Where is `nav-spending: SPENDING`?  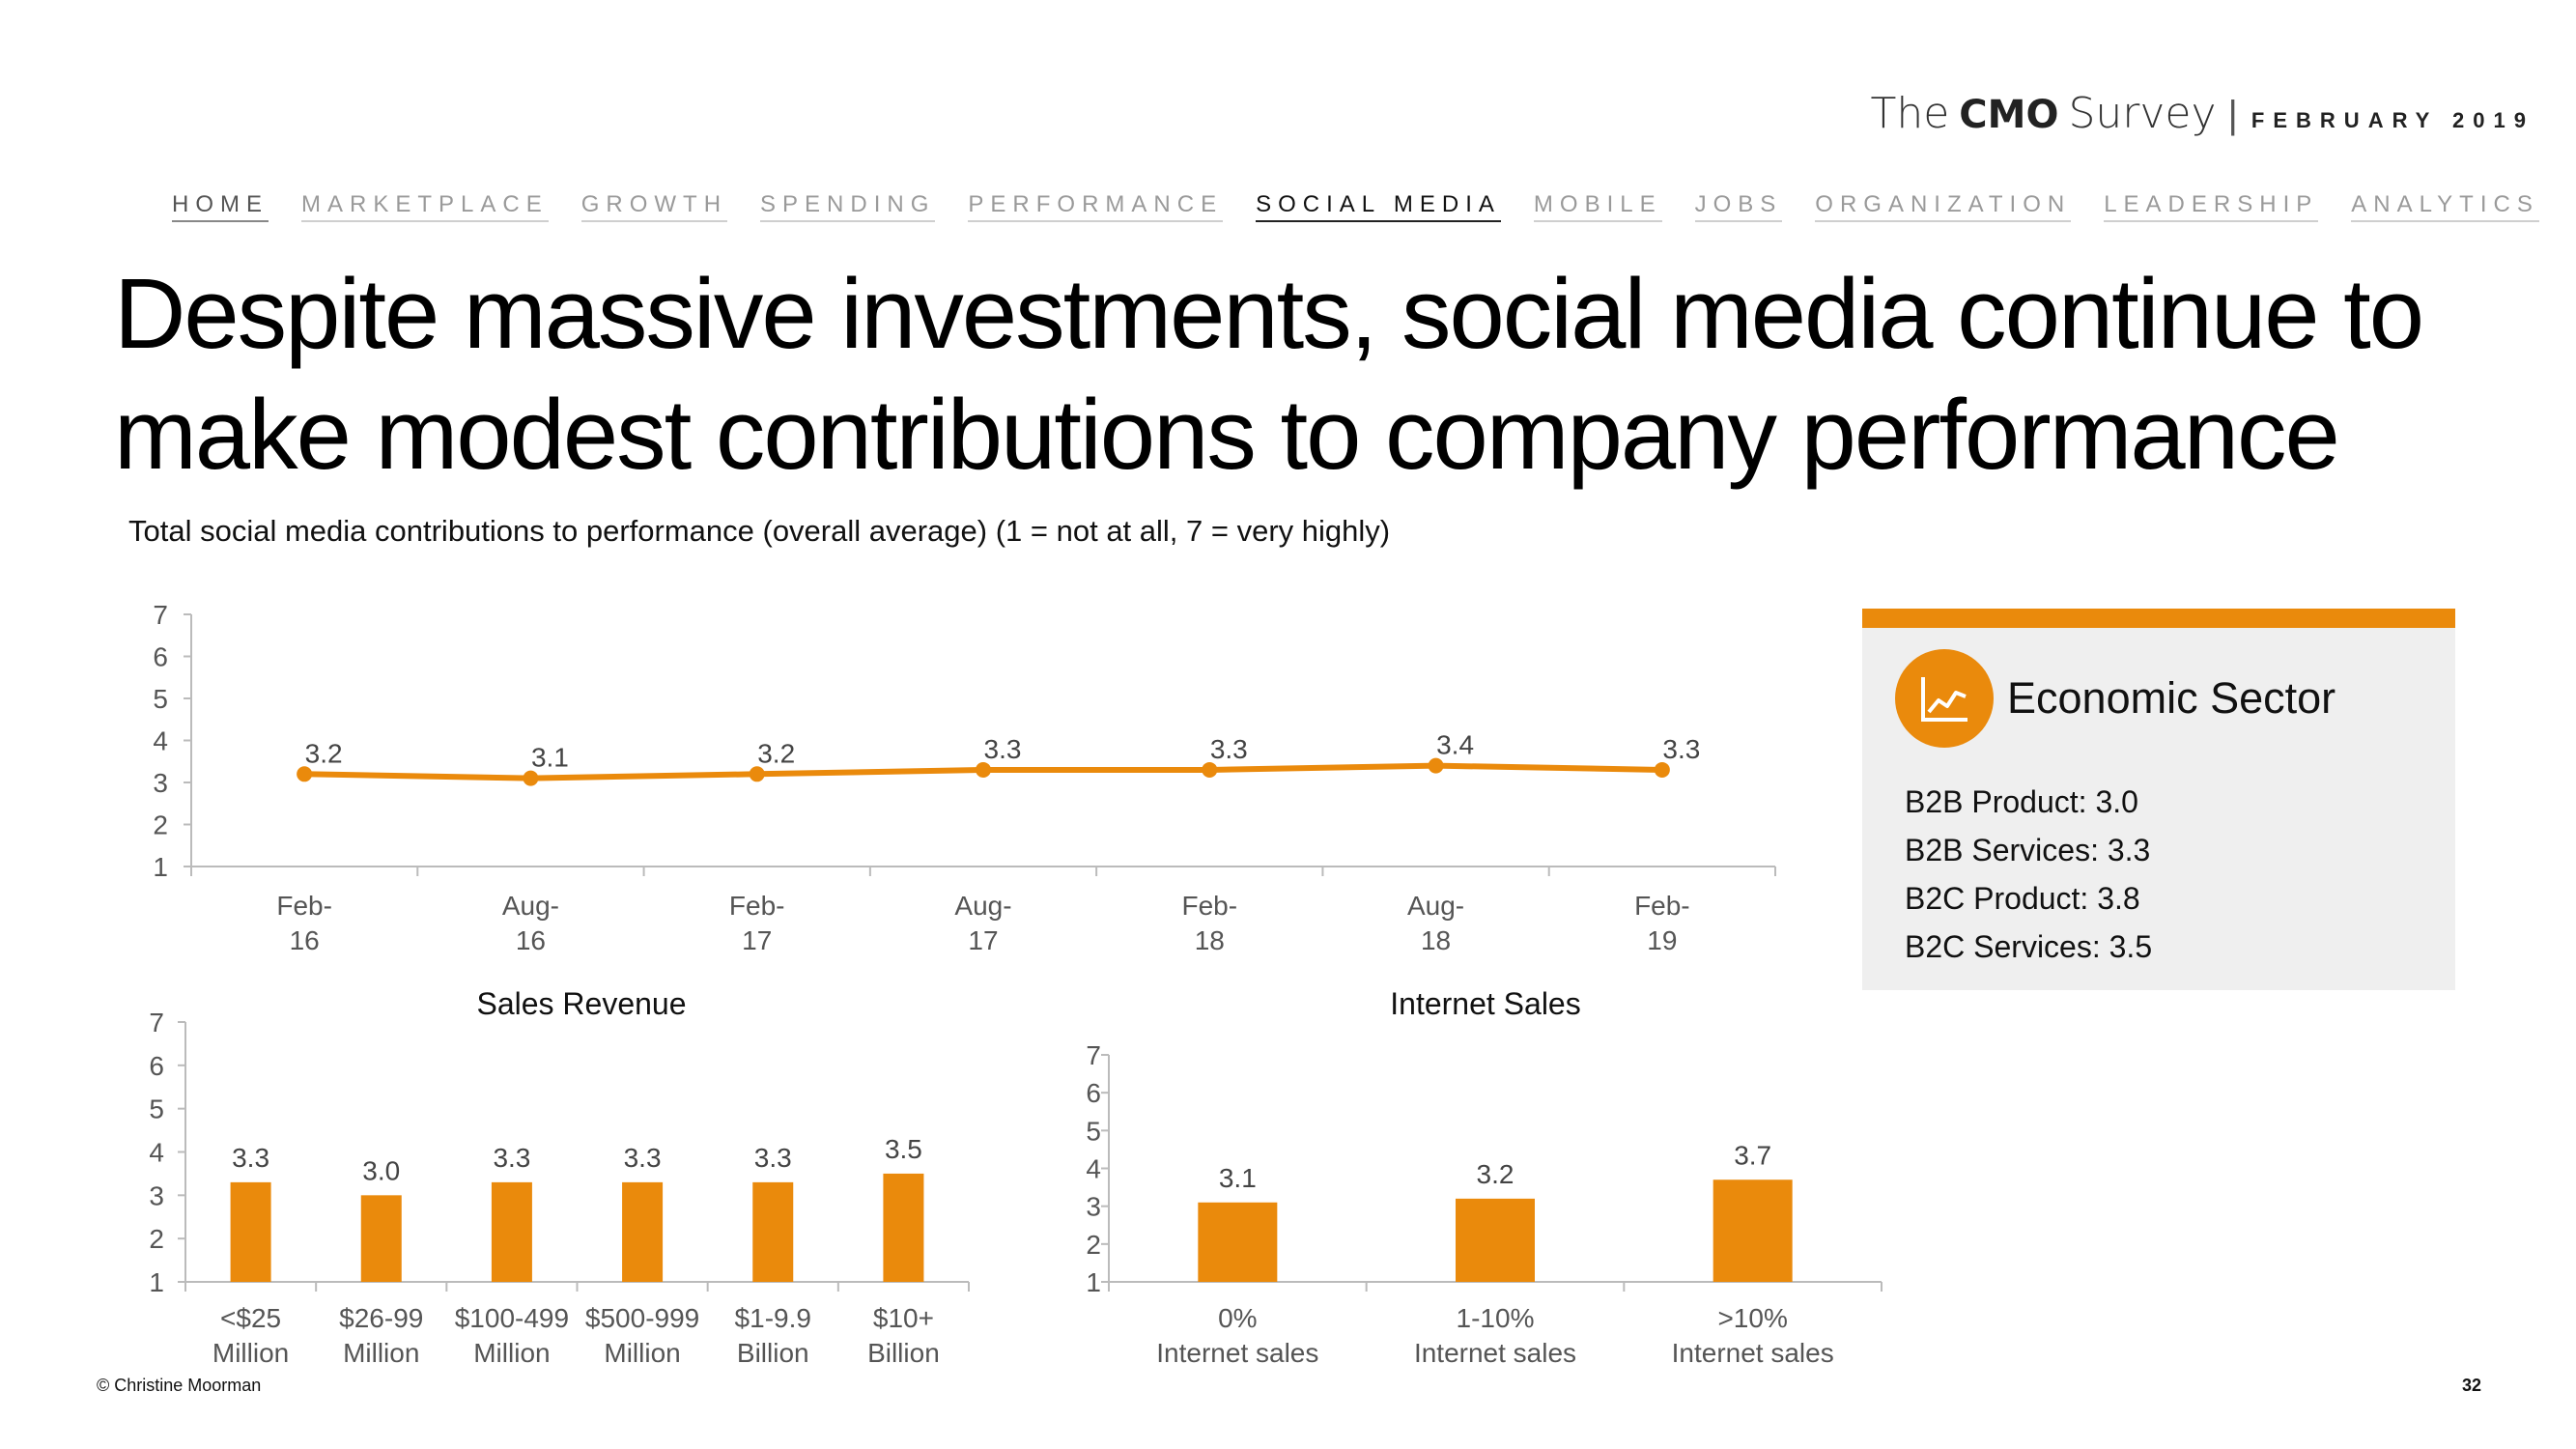 nav-spending: SPENDING is located at coordinates (848, 206).